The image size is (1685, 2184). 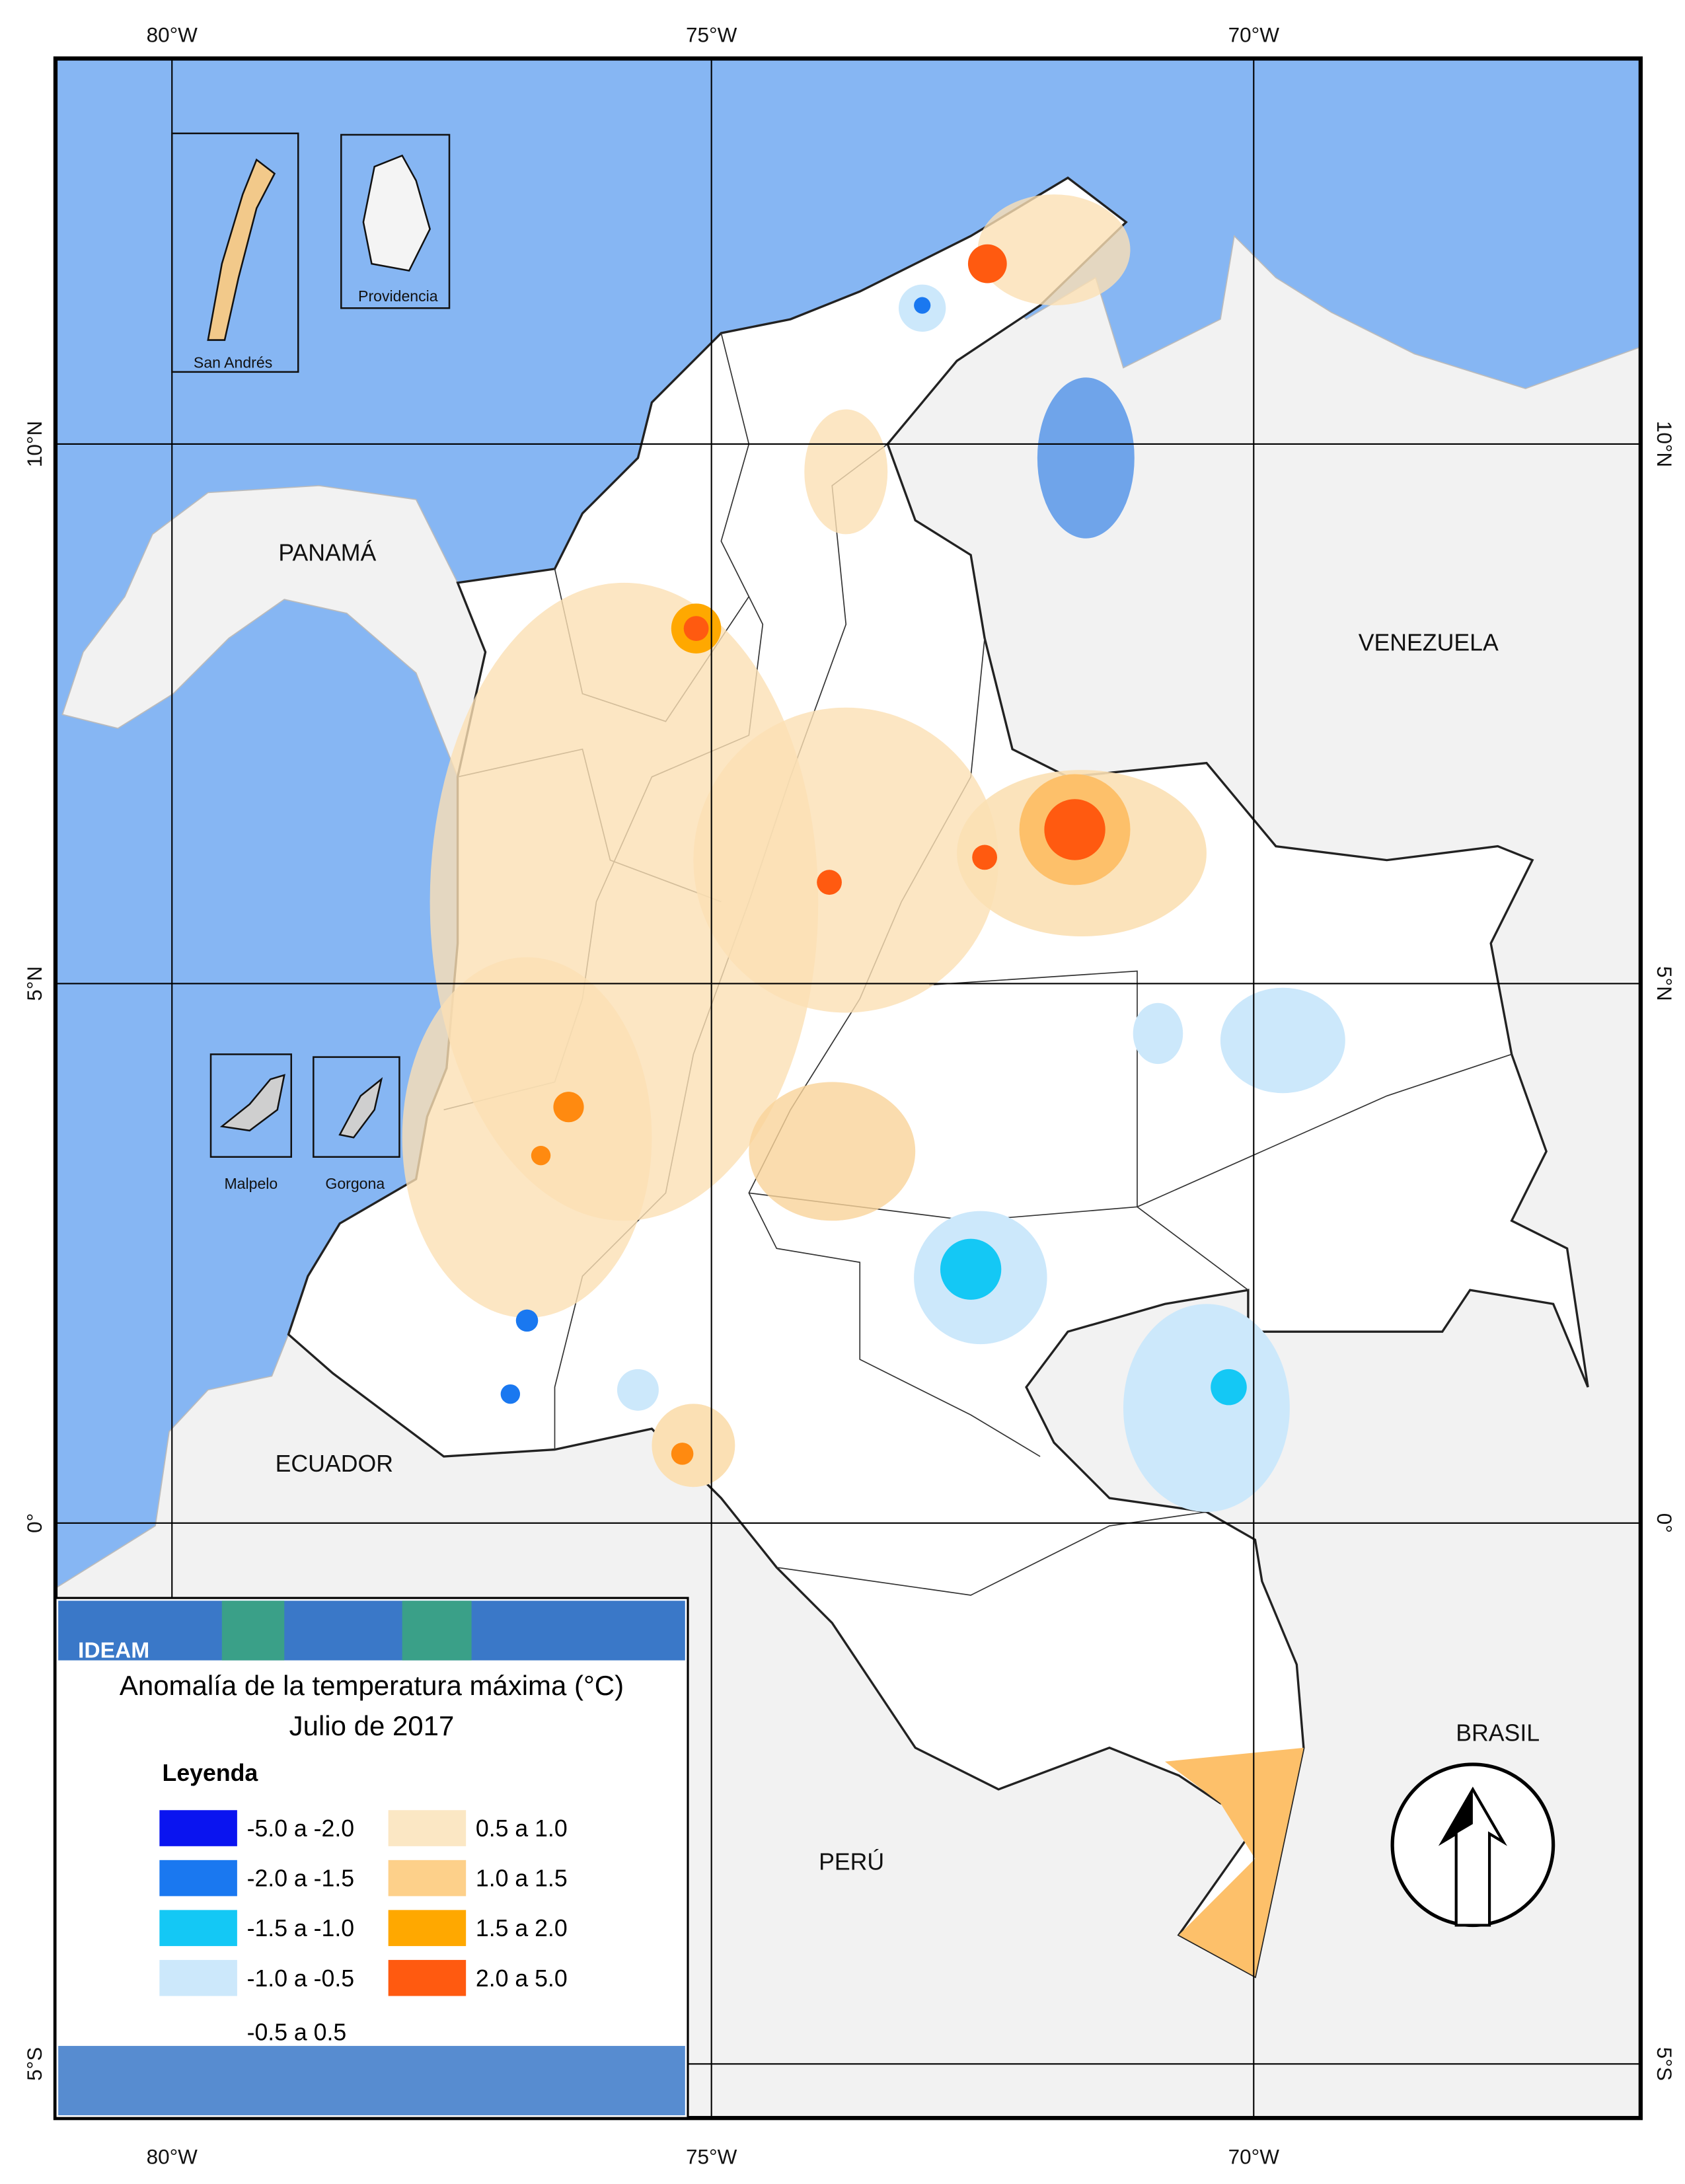 I want to click on legend-label: 0.5 a 1.0, so click(x=522, y=1828).